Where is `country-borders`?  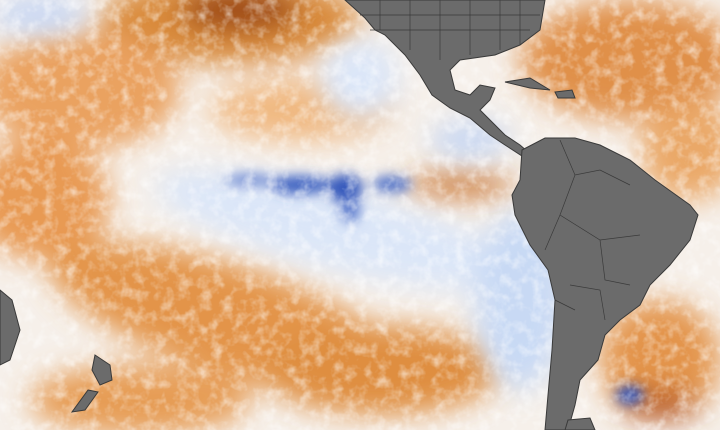
country-borders is located at coordinates (592, 230).